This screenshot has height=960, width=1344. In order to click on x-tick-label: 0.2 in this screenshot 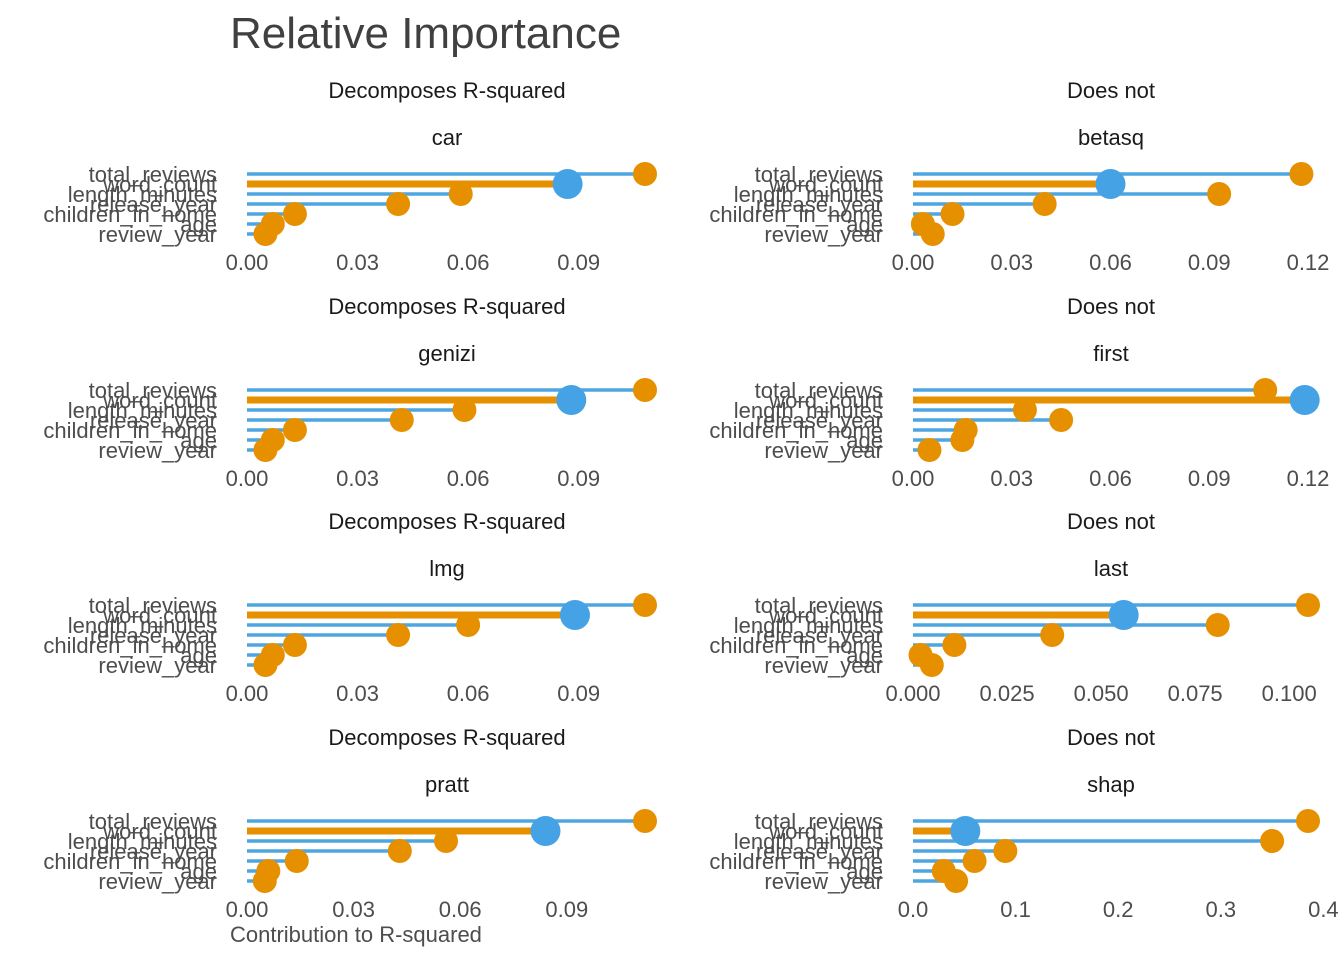, I will do `click(1118, 909)`.